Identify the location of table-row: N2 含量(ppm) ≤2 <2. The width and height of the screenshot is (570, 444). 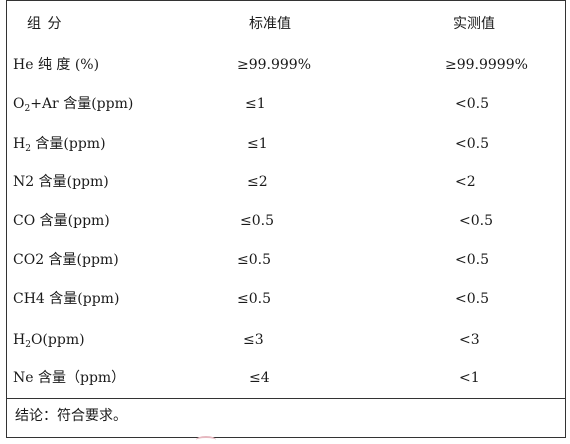
(286, 182).